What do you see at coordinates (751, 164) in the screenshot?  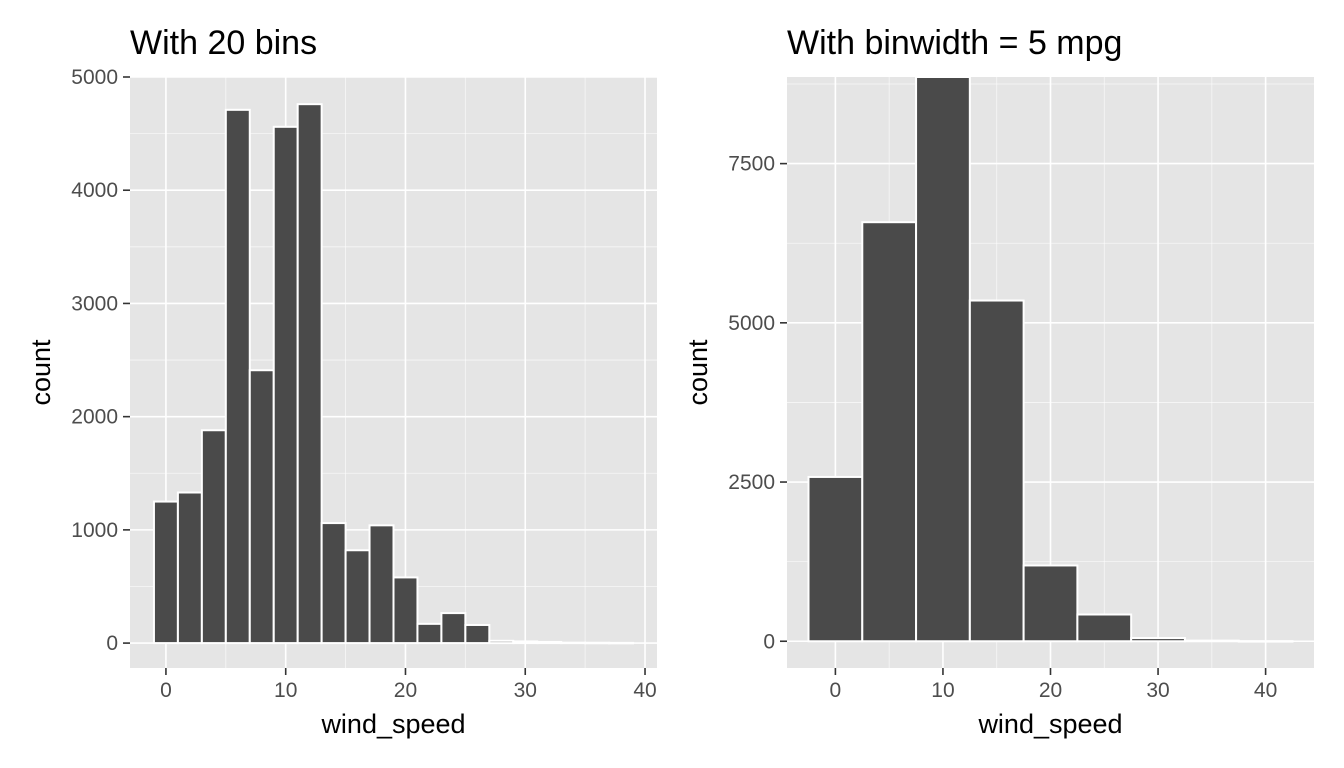 I see `y-tick-label: 7500` at bounding box center [751, 164].